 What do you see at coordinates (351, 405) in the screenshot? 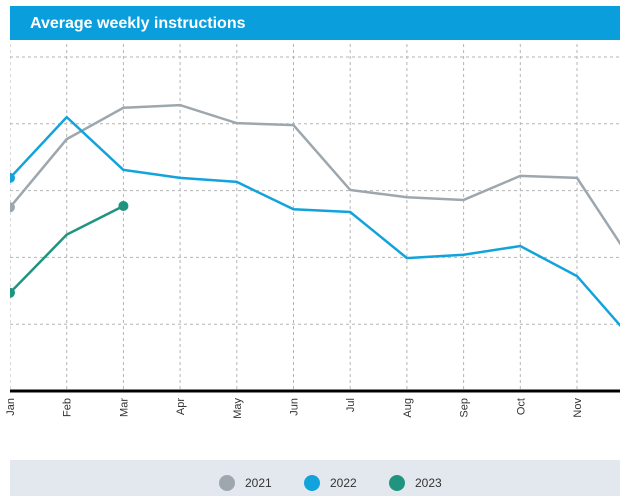
I see `x-tick-label: Jul` at bounding box center [351, 405].